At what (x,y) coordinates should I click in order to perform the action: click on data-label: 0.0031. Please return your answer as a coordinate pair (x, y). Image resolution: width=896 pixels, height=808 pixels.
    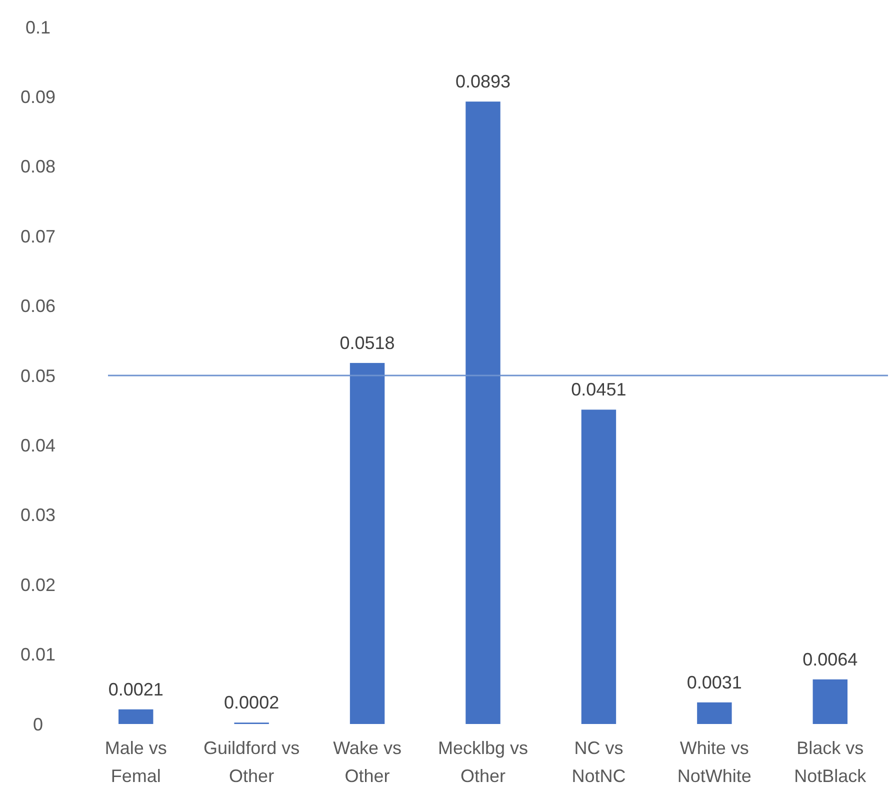
    Looking at the image, I should click on (714, 682).